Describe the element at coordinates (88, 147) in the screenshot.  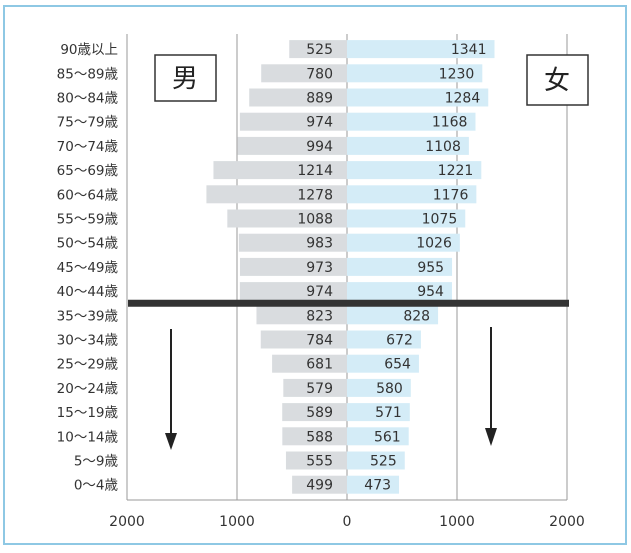
I see `category-label-4: 70～74歳` at that location.